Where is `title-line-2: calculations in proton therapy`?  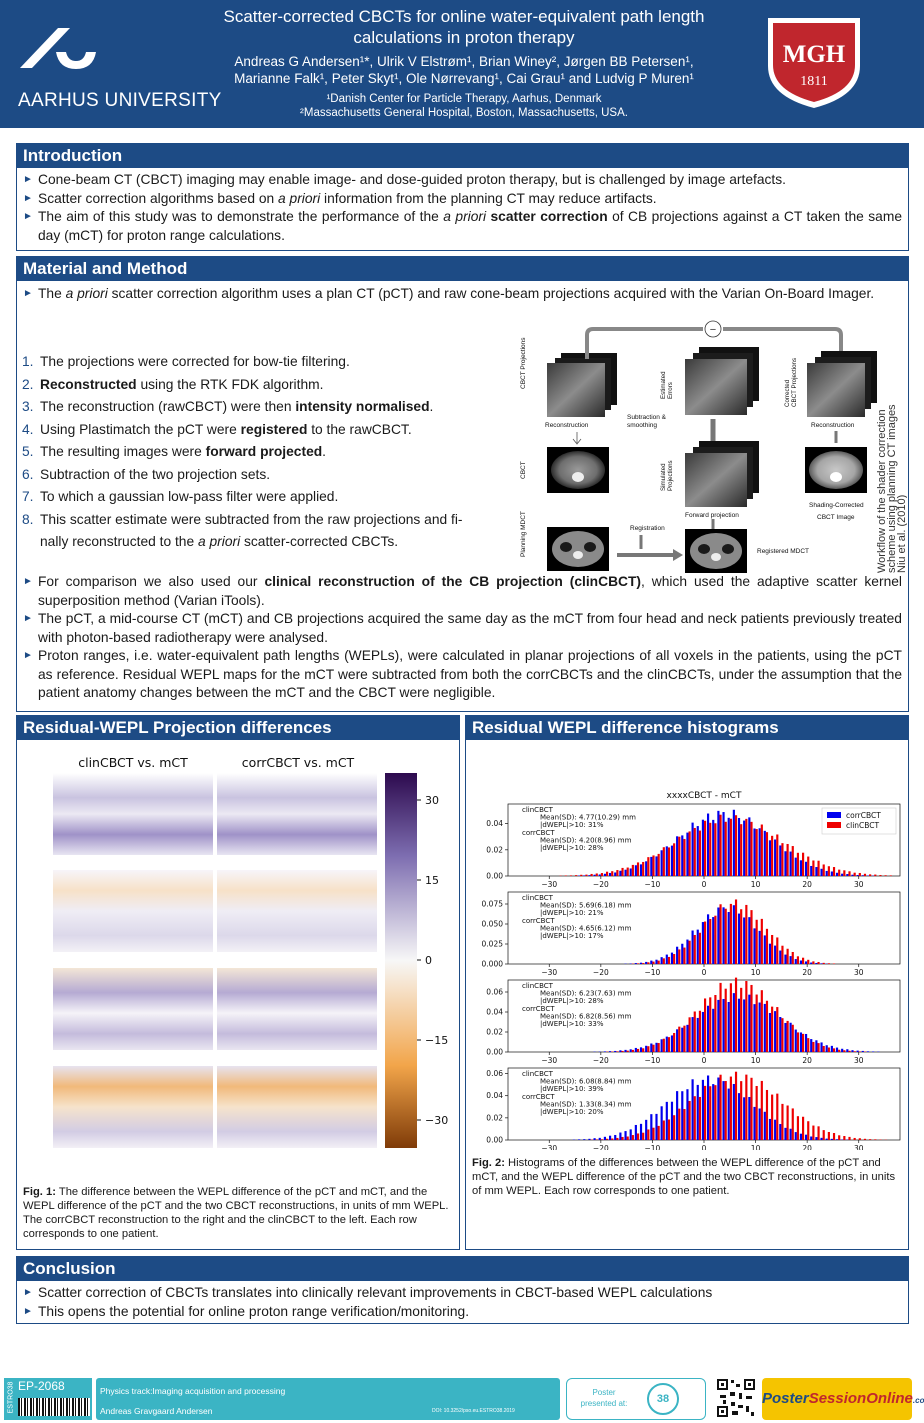
title-line-2: calculations in proton therapy is located at coordinates (464, 37).